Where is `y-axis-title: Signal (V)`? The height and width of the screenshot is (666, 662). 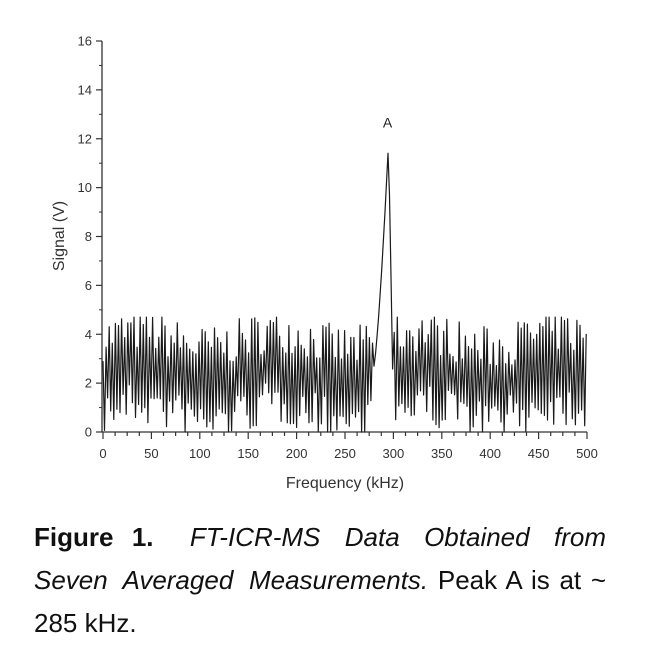
y-axis-title: Signal (V) is located at coordinates (59, 236).